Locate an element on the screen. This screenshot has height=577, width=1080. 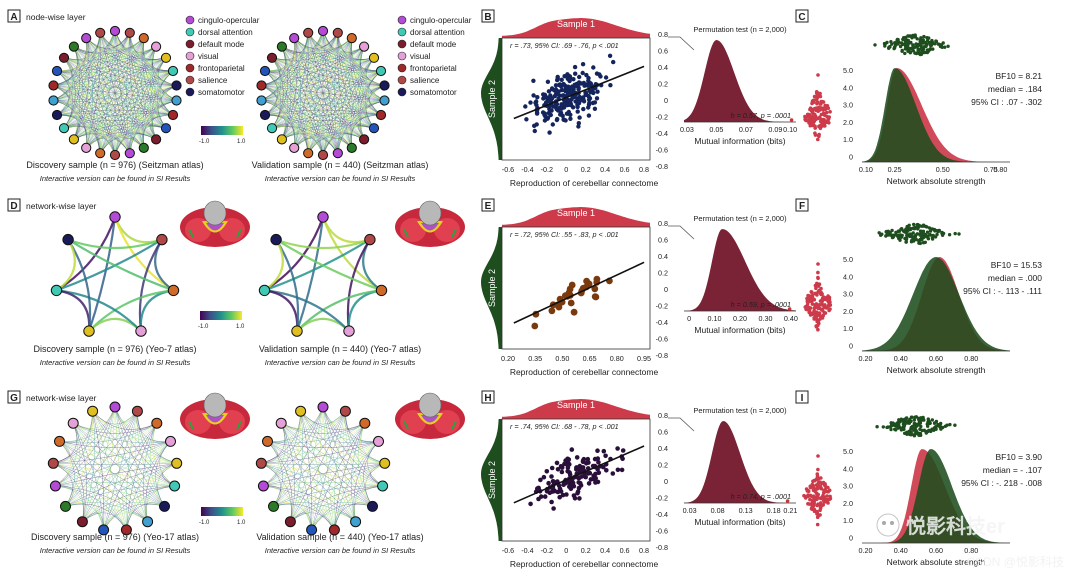
y-tick-label: -0.6 is located at coordinates (662, 339).